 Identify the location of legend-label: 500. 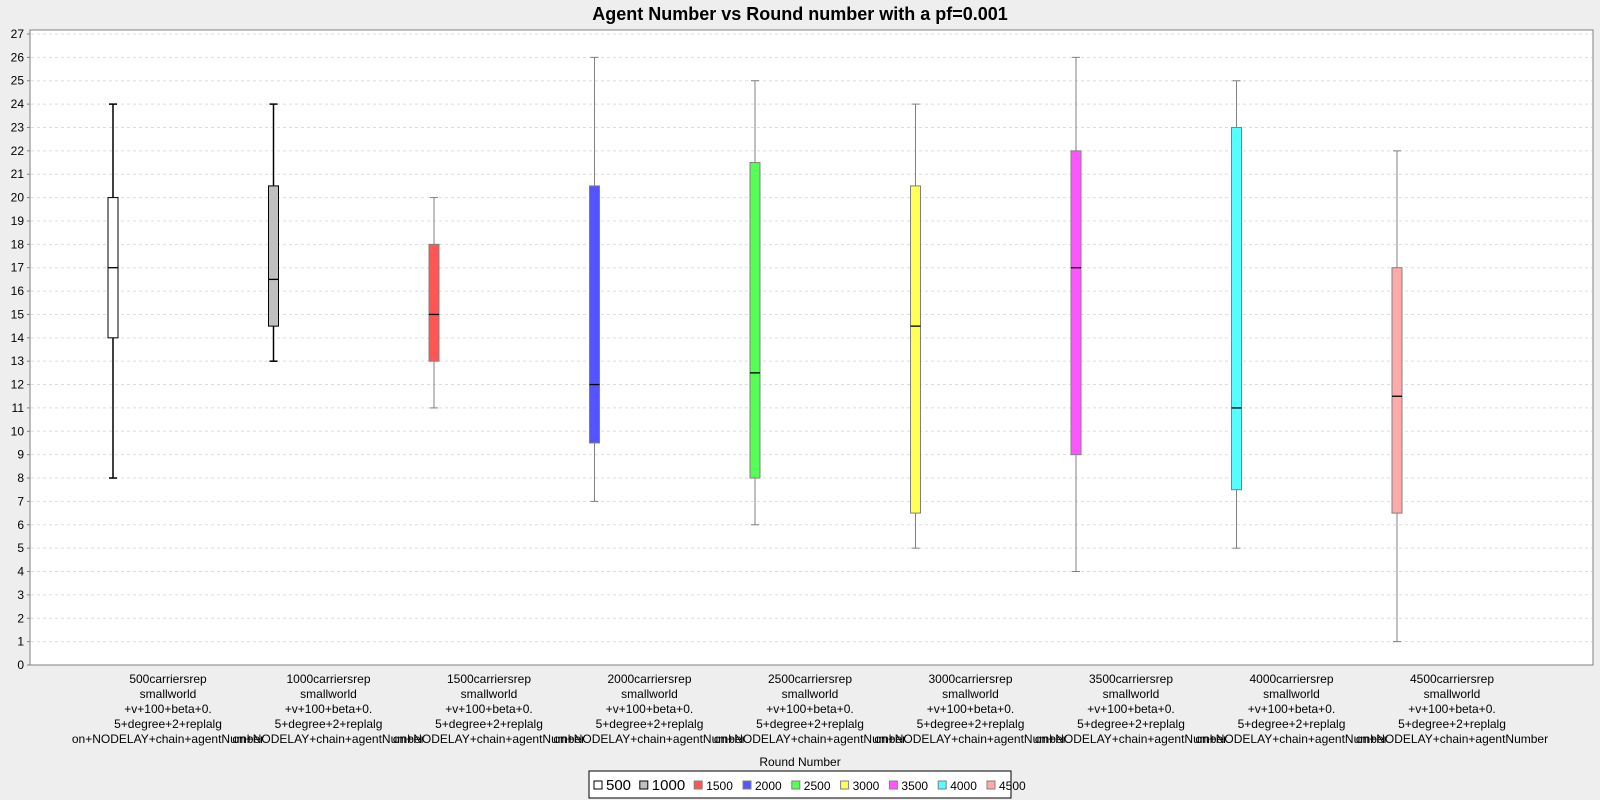
(618, 785).